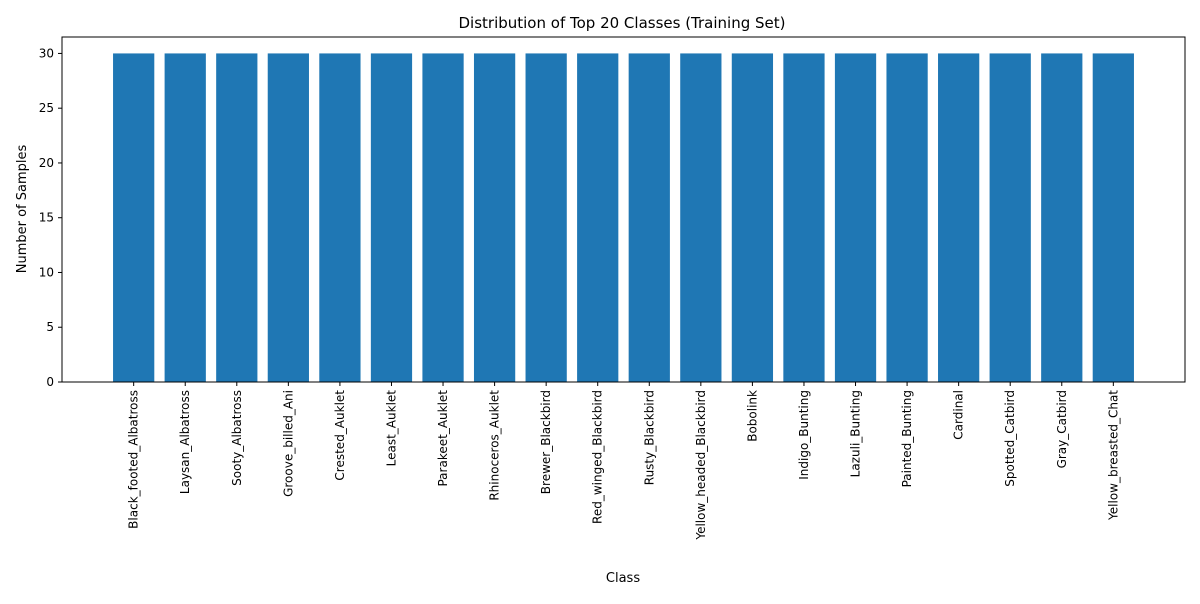 The width and height of the screenshot is (1200, 604). I want to click on y-axis-label: Number of Samples, so click(22, 209).